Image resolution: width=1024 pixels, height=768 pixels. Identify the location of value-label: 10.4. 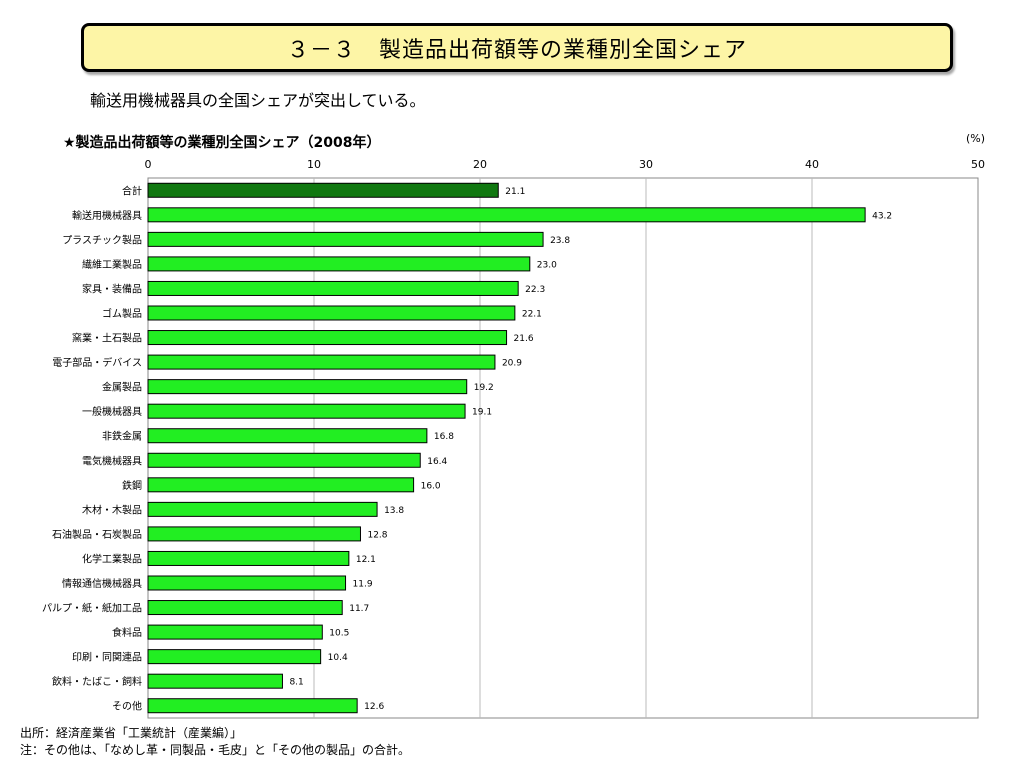
(338, 658).